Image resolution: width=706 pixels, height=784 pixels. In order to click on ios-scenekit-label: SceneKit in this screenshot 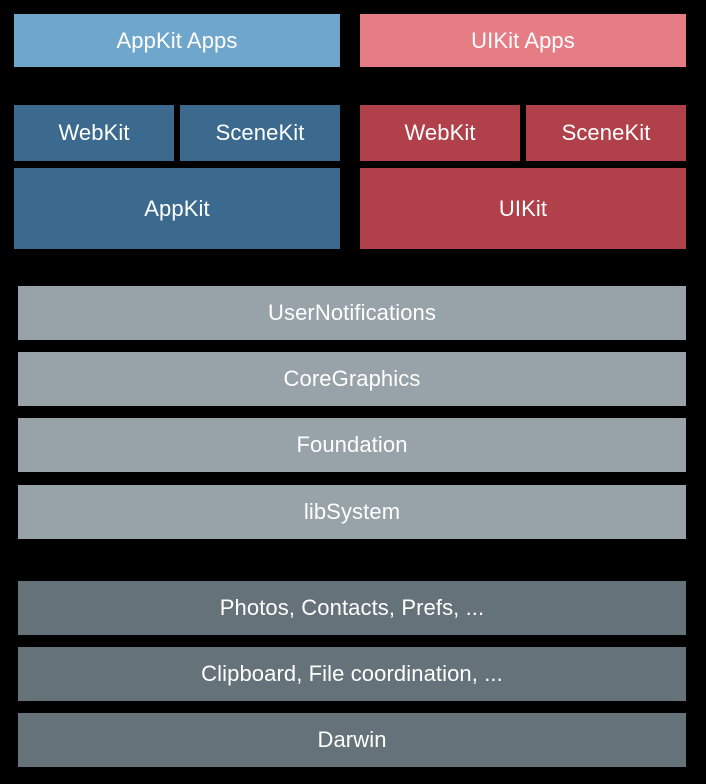, I will do `click(606, 132)`.